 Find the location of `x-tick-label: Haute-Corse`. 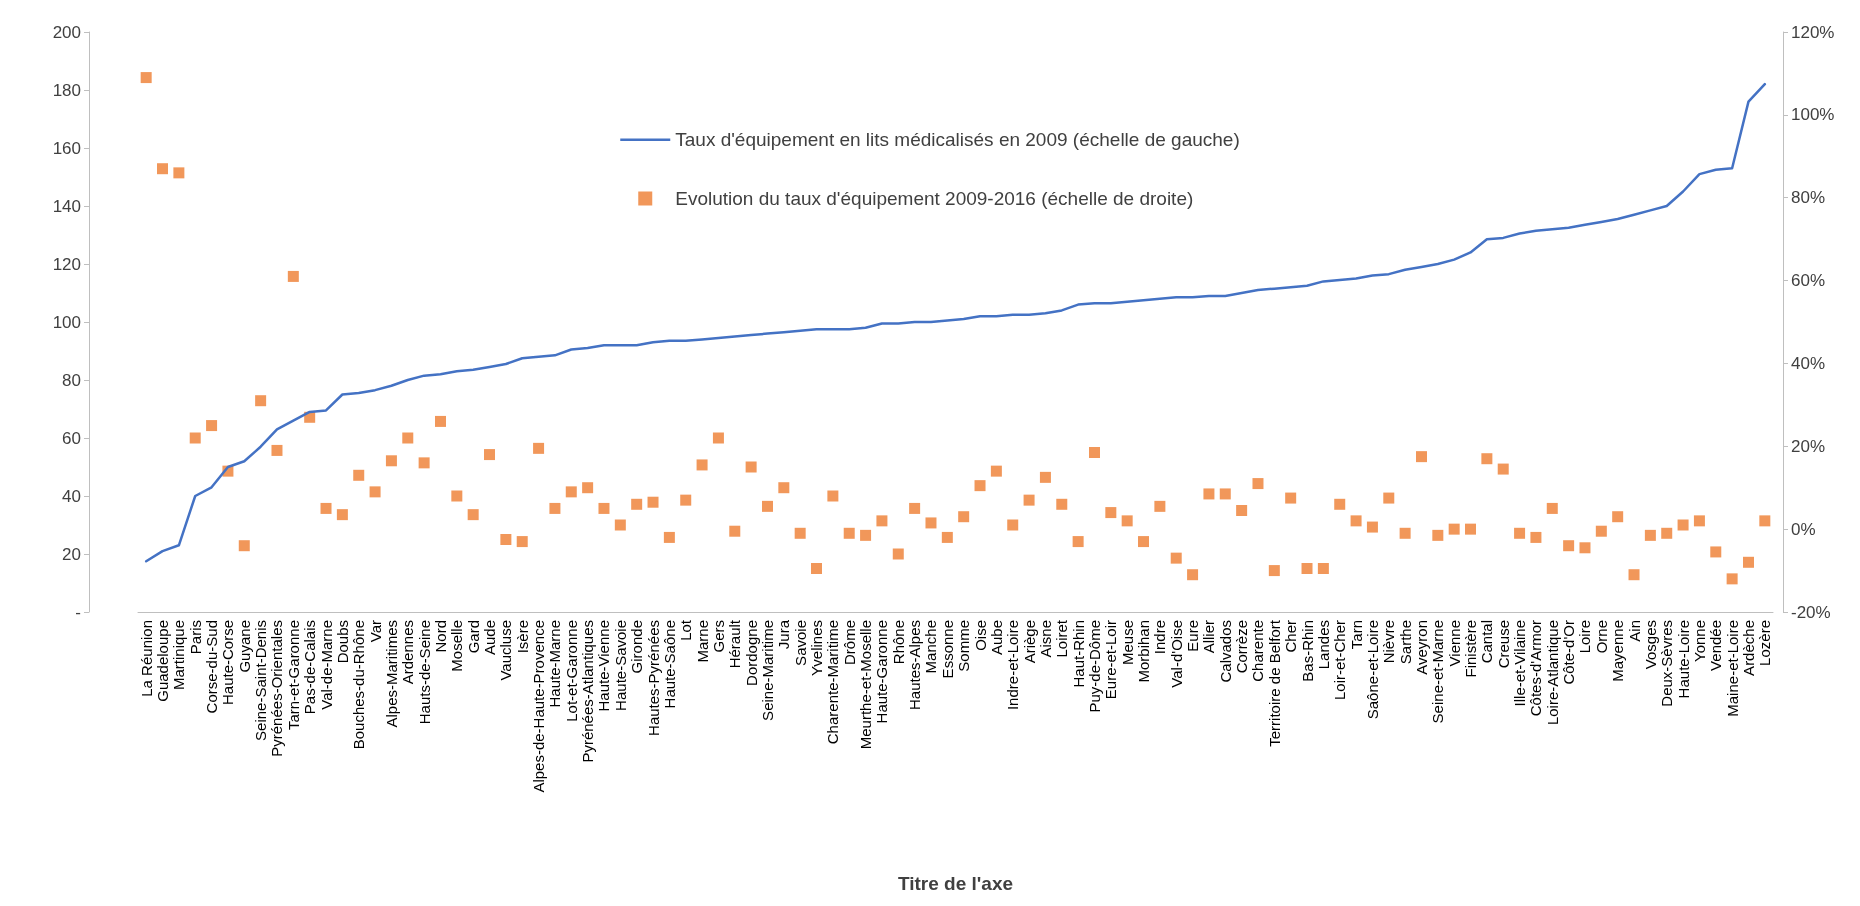

x-tick-label: Haute-Corse is located at coordinates (228, 663).